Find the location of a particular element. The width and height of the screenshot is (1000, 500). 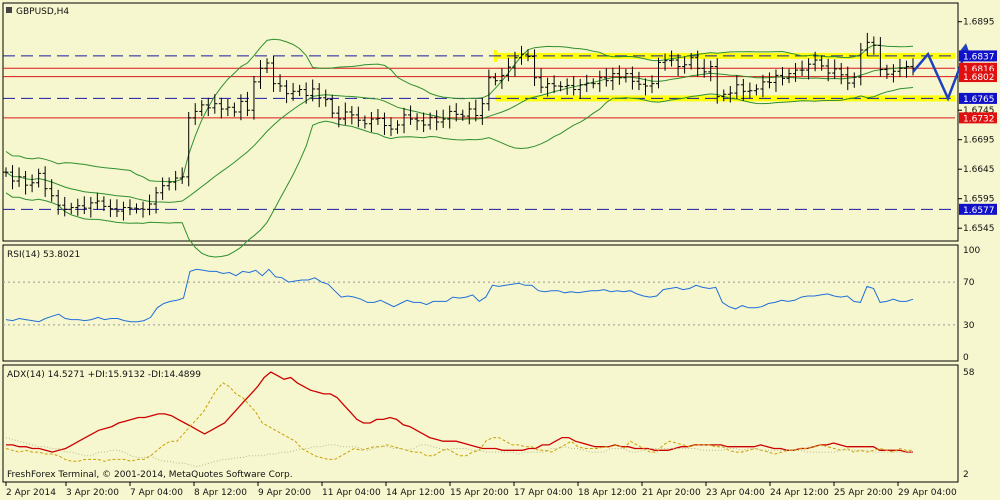

price-label-text: 1.6577 is located at coordinates (979, 211).